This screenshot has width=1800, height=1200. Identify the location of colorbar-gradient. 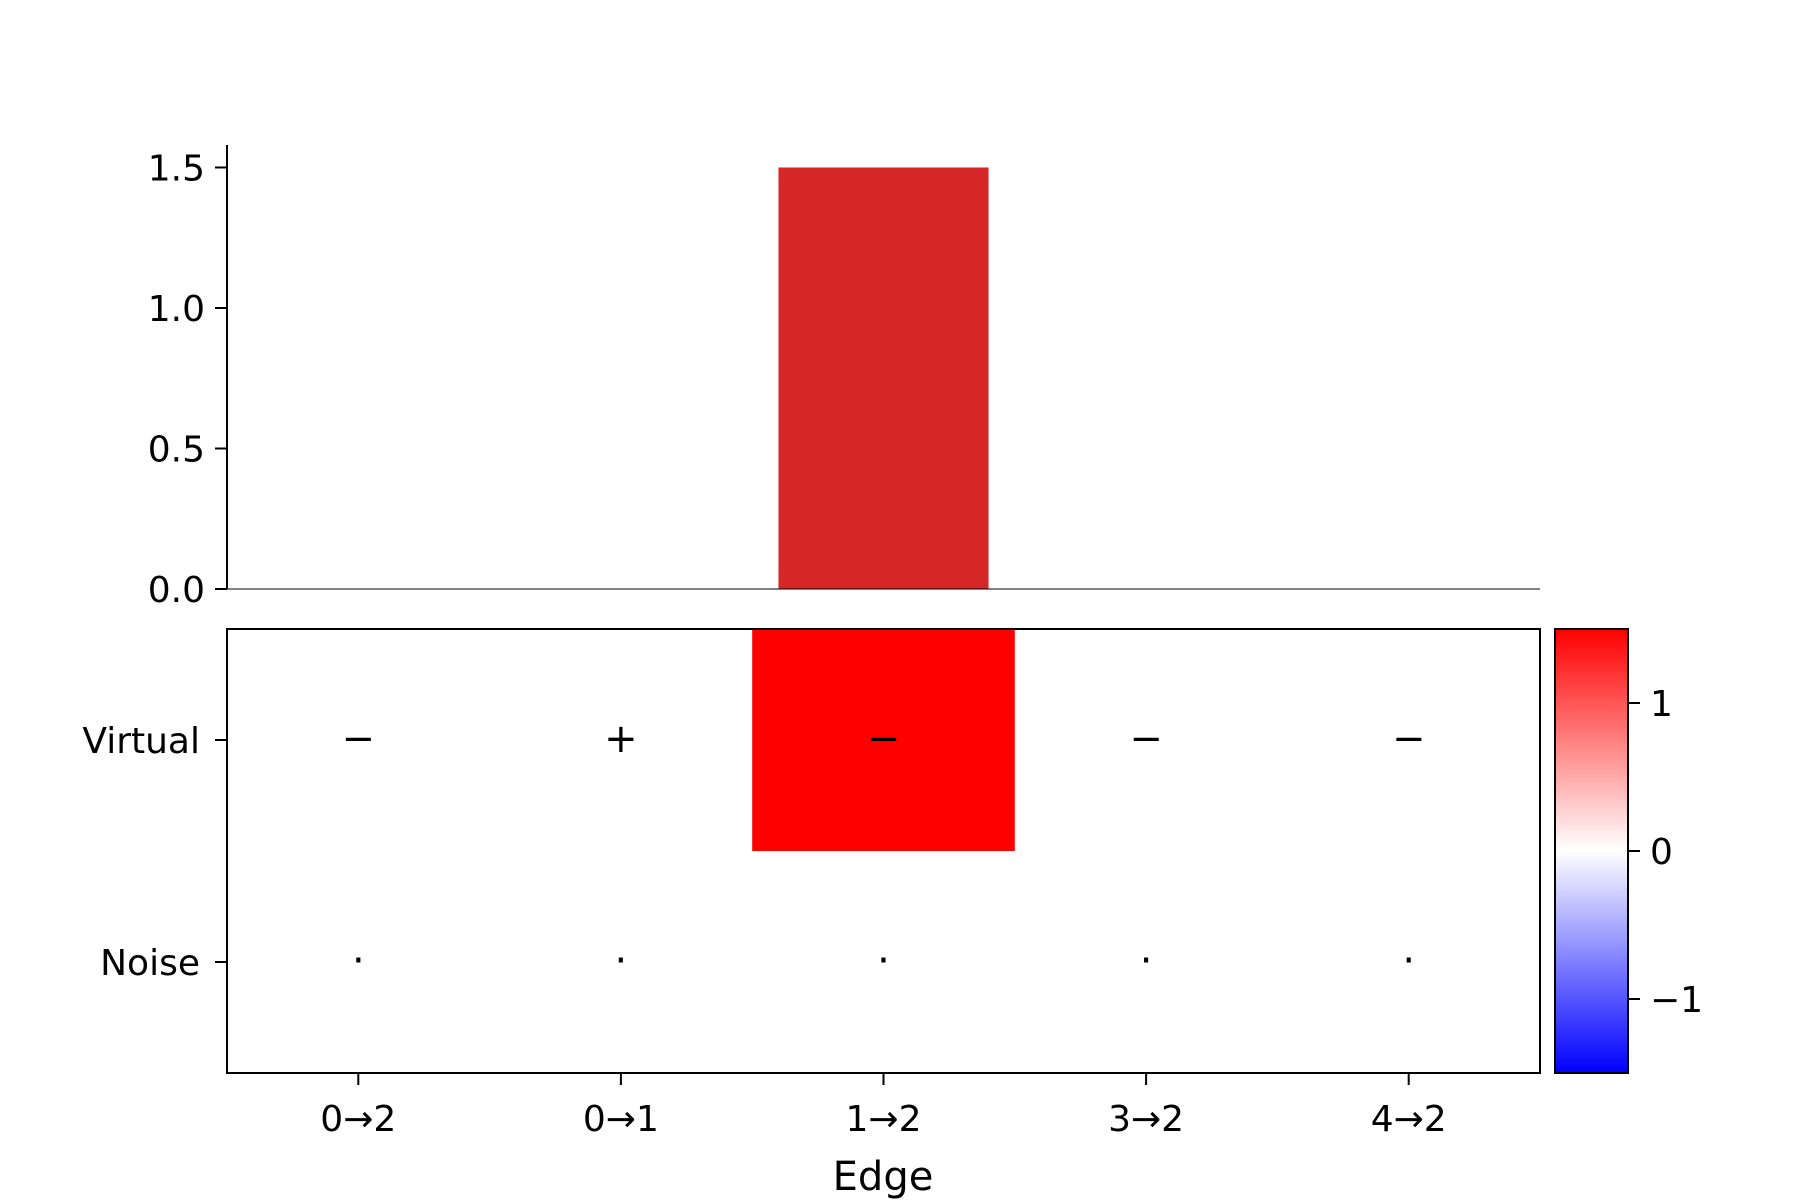
(1591, 851).